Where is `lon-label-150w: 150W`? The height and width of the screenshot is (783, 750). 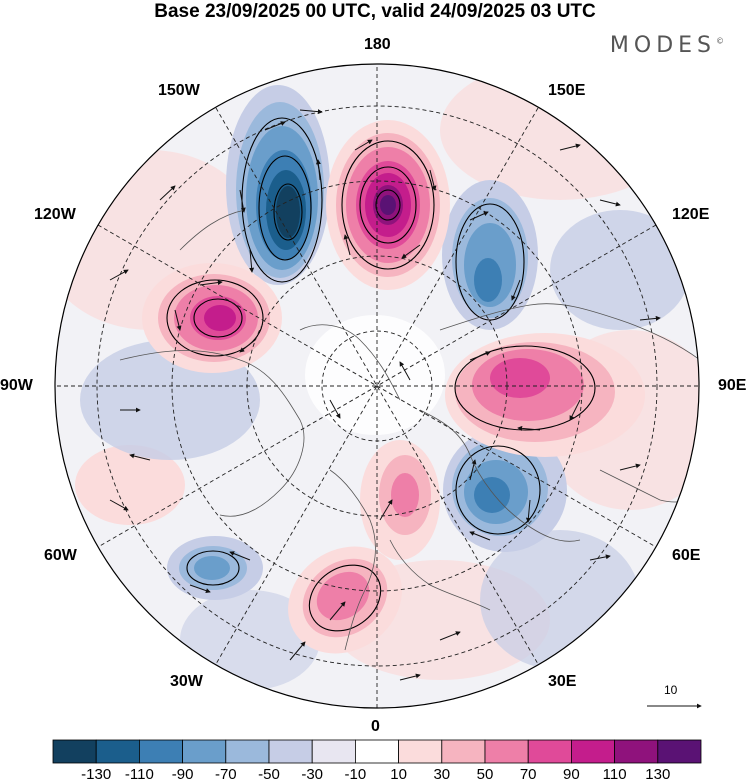 lon-label-150w: 150W is located at coordinates (179, 90).